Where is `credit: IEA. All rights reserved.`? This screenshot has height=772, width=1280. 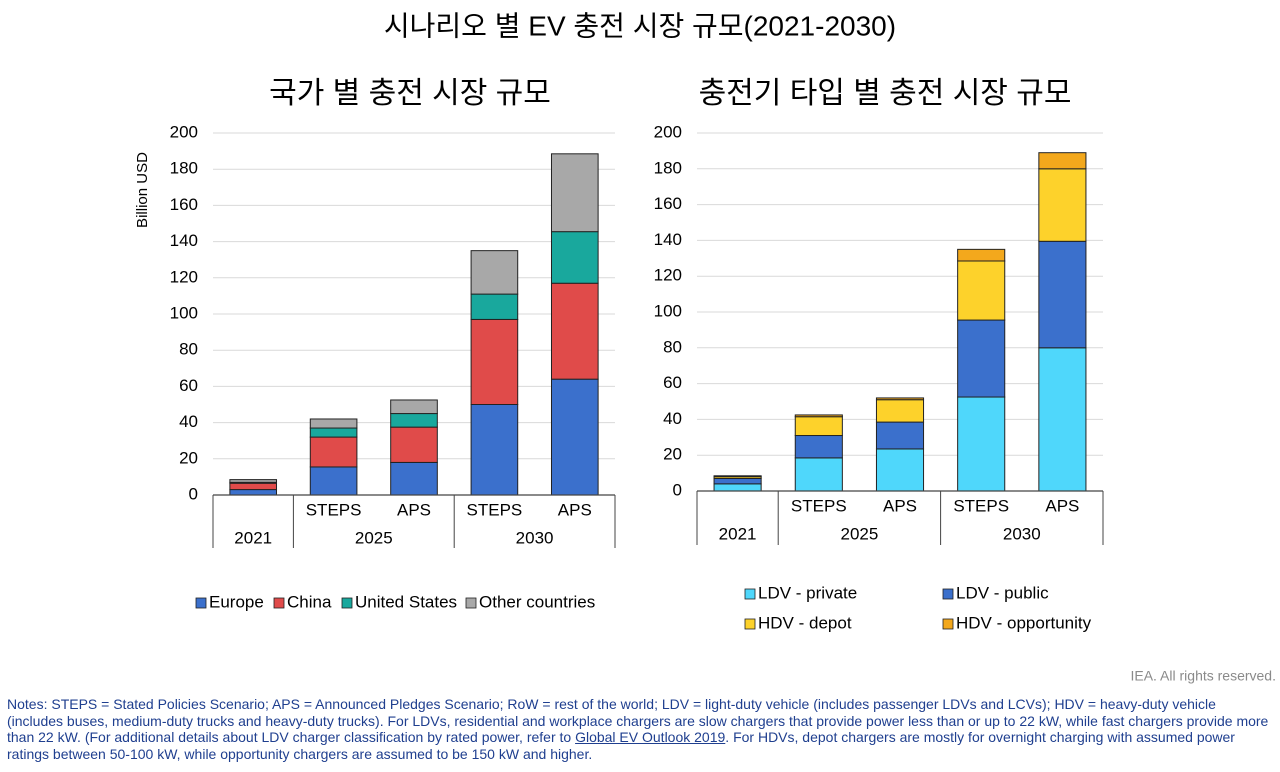
credit: IEA. All rights reserved. is located at coordinates (1203, 676).